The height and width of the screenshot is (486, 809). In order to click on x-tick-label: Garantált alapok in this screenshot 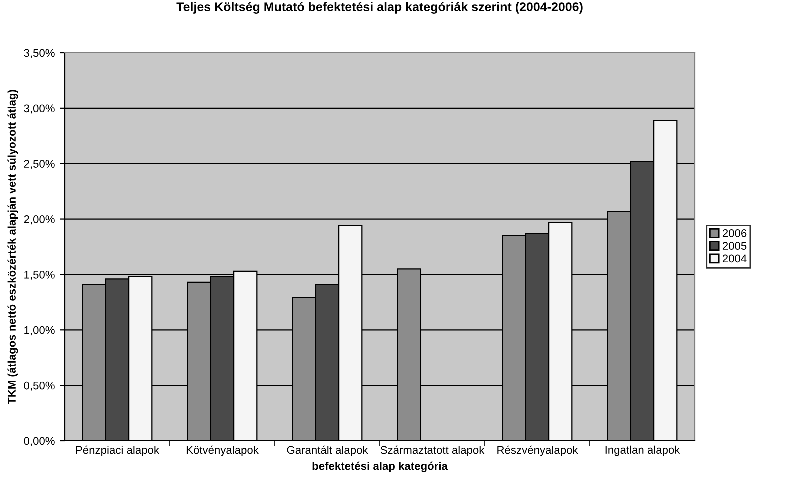, I will do `click(327, 451)`.